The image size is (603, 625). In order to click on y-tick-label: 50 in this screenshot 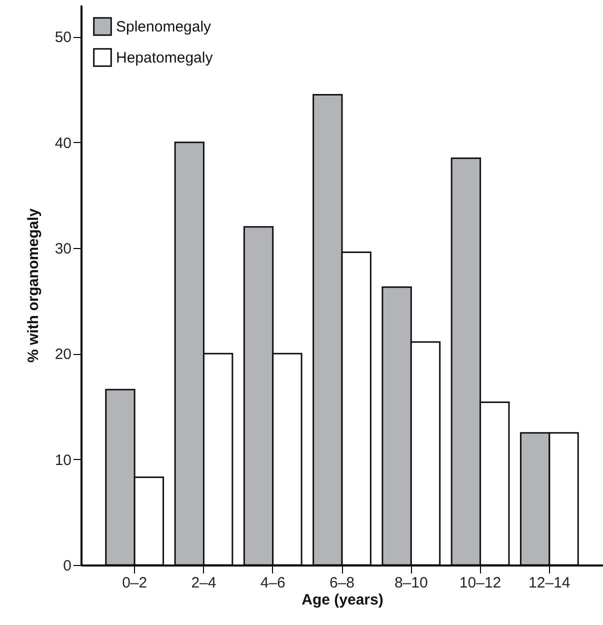, I will do `click(63, 37)`.